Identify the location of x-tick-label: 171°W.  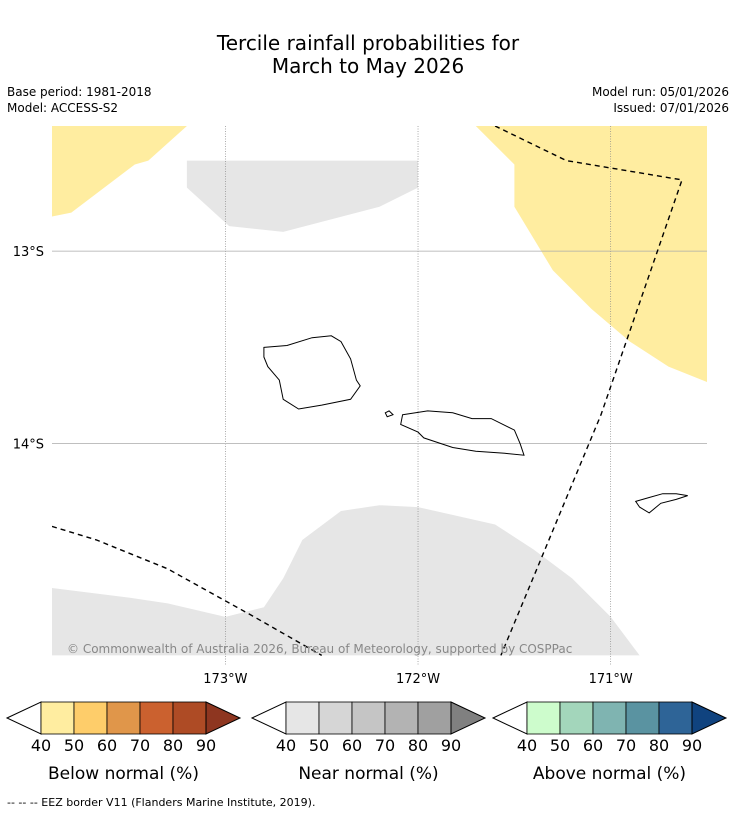
(611, 679).